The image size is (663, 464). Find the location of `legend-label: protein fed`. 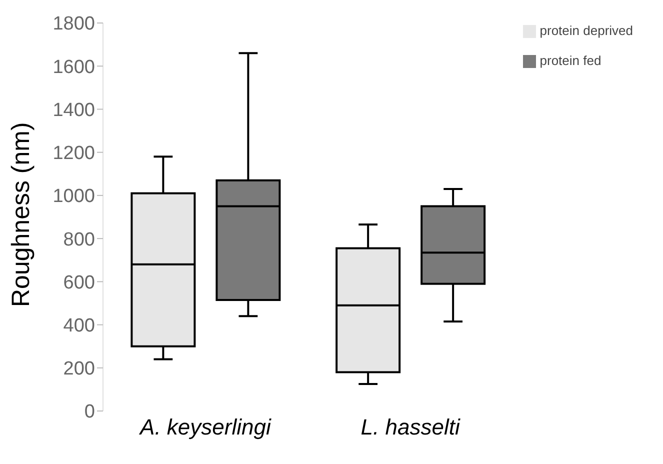

legend-label: protein fed is located at coordinates (571, 60).